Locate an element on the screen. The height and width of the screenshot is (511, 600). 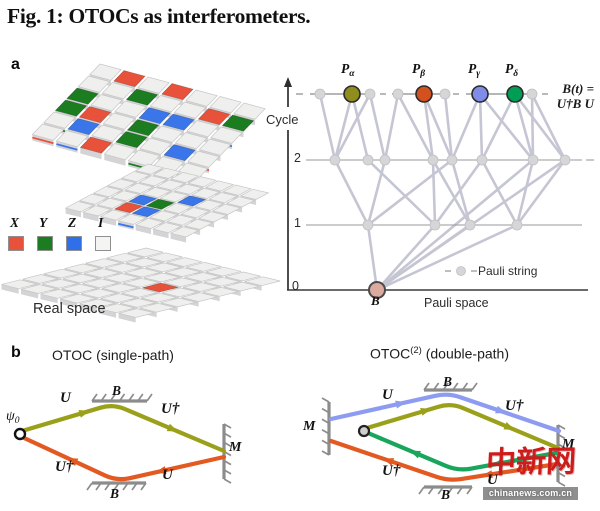
left-b-bottom-mirror-label: B is located at coordinates (115, 493).